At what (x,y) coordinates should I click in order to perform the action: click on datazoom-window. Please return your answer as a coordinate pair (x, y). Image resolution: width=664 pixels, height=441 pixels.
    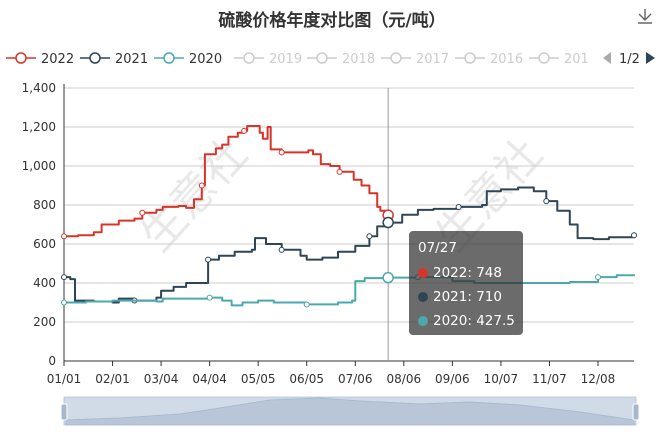
    Looking at the image, I should click on (350, 411).